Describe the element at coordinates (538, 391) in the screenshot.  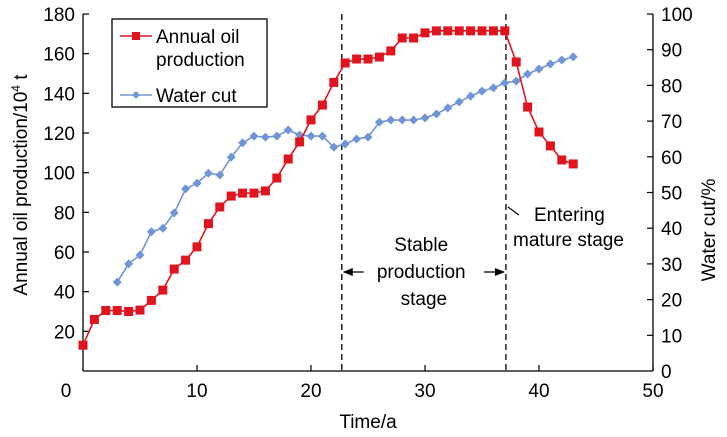
I see `x-tick-label: 40` at that location.